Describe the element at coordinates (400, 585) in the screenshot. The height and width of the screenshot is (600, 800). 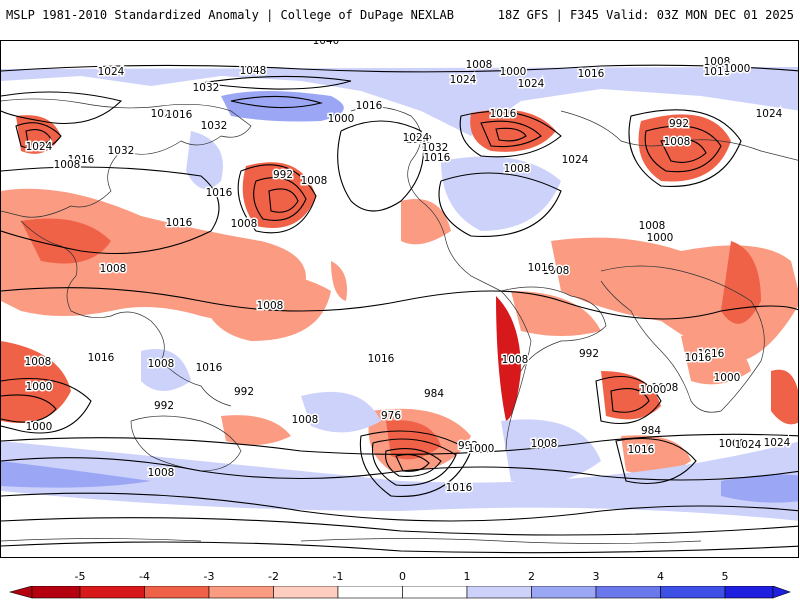
I see `colorbar: -5 -4 -3 -2 -1 0 1 2 3 4 5` at that location.